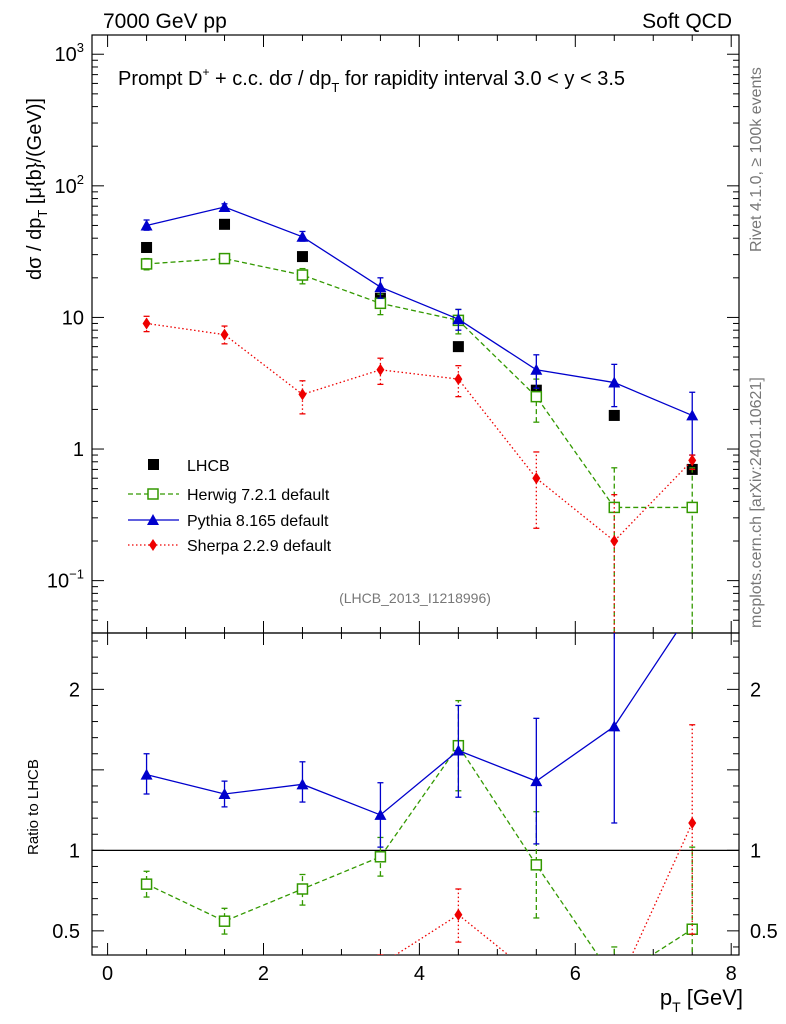 This screenshot has height=1024, width=786. What do you see at coordinates (153, 464) in the screenshot?
I see `legend-data-marker` at bounding box center [153, 464].